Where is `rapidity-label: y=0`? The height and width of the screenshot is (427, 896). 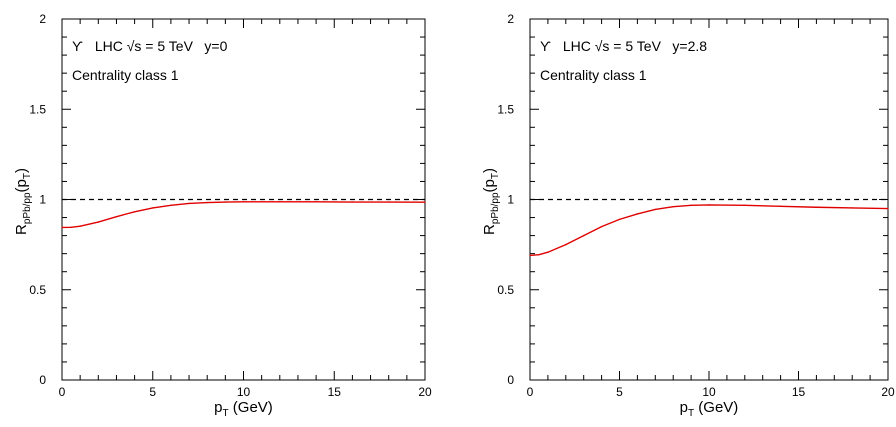 rapidity-label: y=0 is located at coordinates (215, 46).